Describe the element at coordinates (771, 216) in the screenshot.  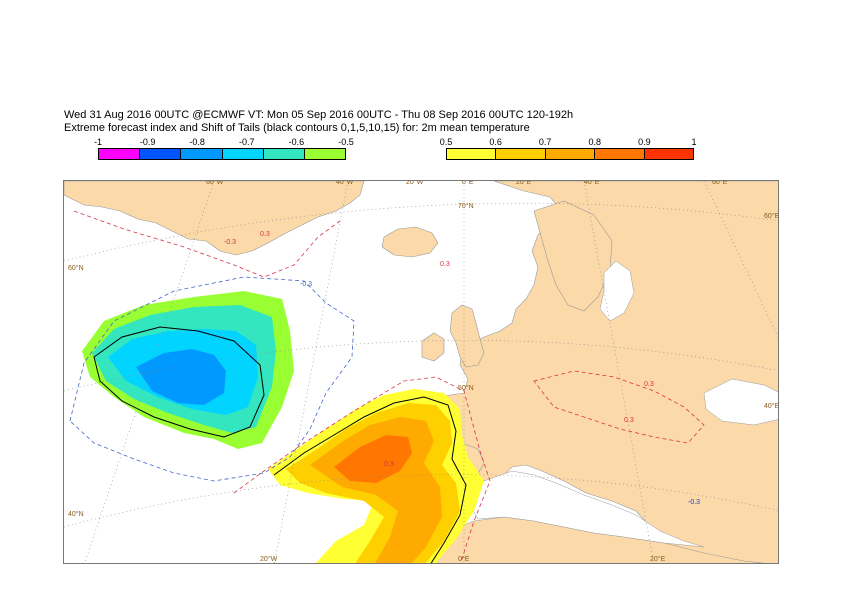
I see `graticule-label-right: 60°E` at that location.